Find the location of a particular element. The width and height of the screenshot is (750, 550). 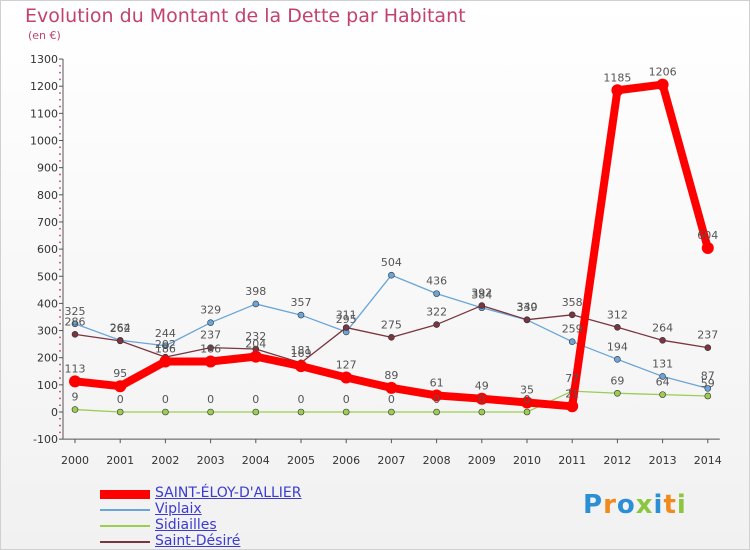

data-label: 339 is located at coordinates (527, 307).